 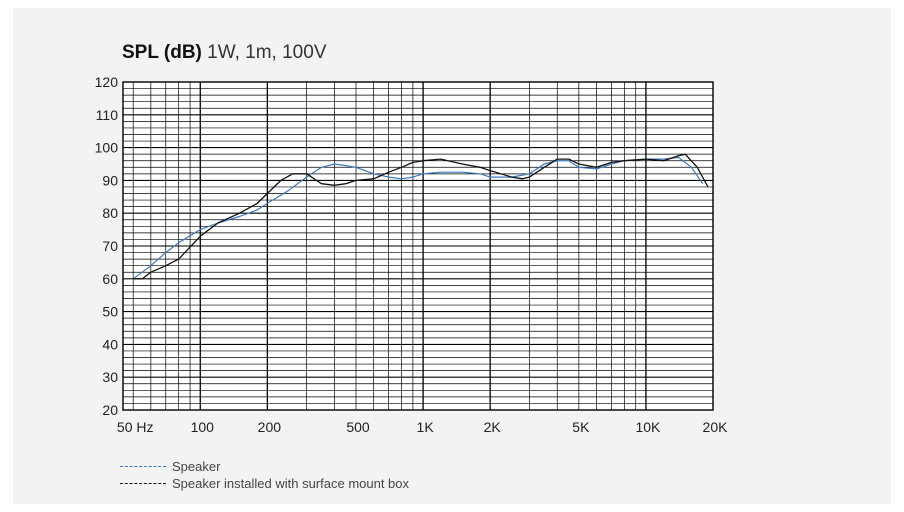 What do you see at coordinates (143, 466) in the screenshot?
I see `legend-swatch-speaker` at bounding box center [143, 466].